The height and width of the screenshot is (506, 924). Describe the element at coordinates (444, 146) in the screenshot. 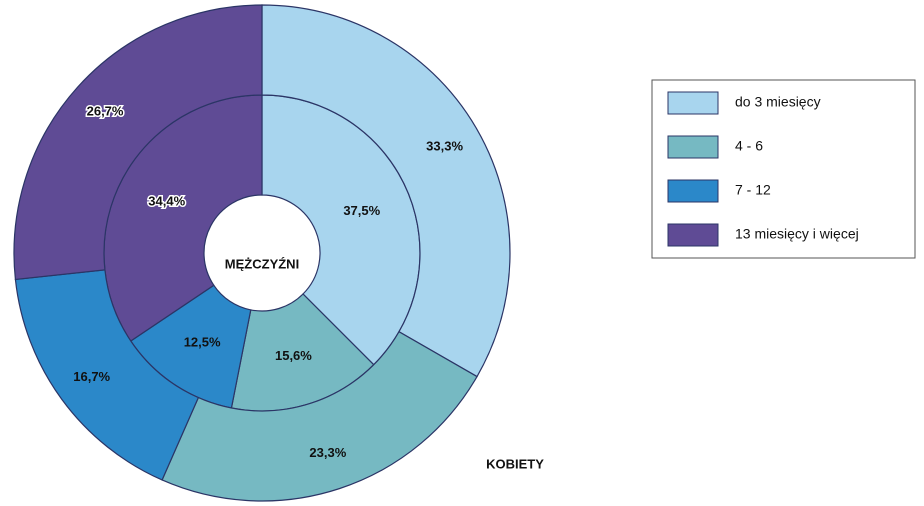

I see `data-label: 33,3%` at that location.